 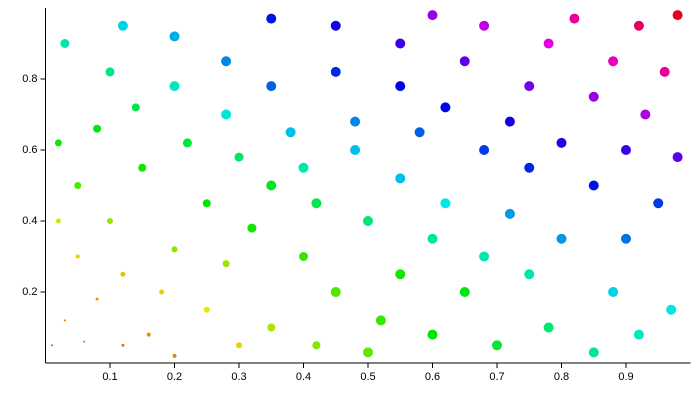 I want to click on x-tick-label: 0.8, so click(x=561, y=377).